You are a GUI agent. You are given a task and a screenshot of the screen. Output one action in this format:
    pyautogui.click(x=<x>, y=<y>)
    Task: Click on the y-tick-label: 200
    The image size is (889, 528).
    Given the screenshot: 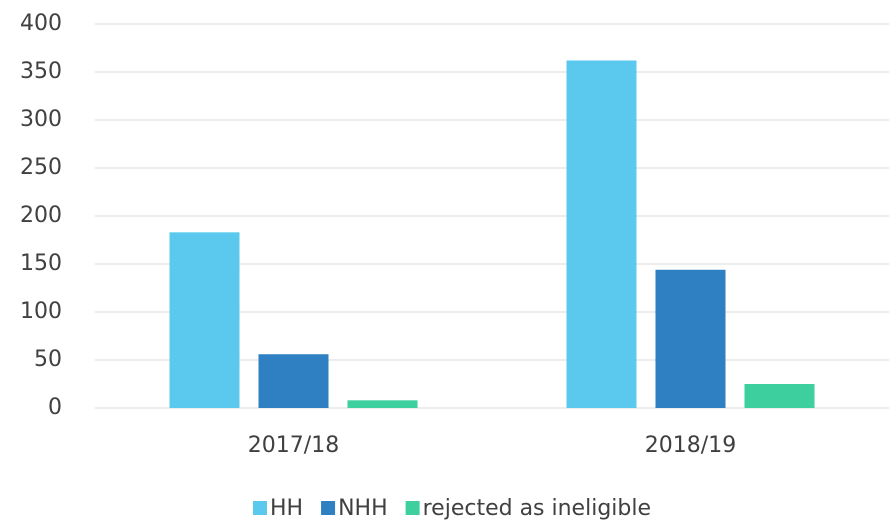 What is the action you would take?
    pyautogui.click(x=41, y=215)
    